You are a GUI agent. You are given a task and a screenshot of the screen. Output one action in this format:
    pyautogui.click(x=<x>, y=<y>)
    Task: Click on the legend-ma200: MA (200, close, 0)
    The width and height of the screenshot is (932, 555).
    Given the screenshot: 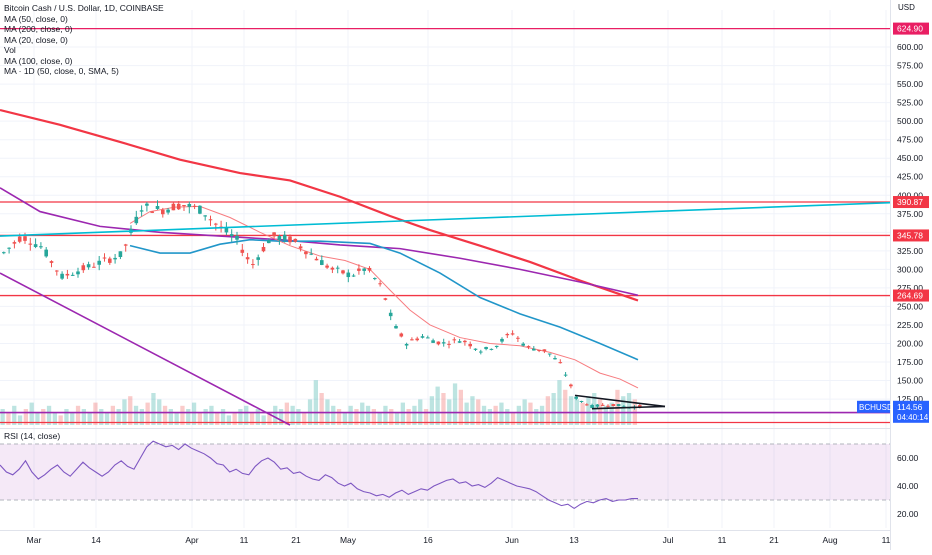 What is the action you would take?
    pyautogui.click(x=38, y=29)
    